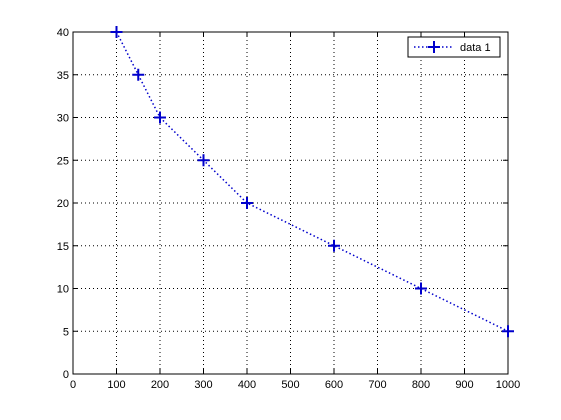 The image size is (561, 420). I want to click on y-tick-label: 30, so click(63, 119).